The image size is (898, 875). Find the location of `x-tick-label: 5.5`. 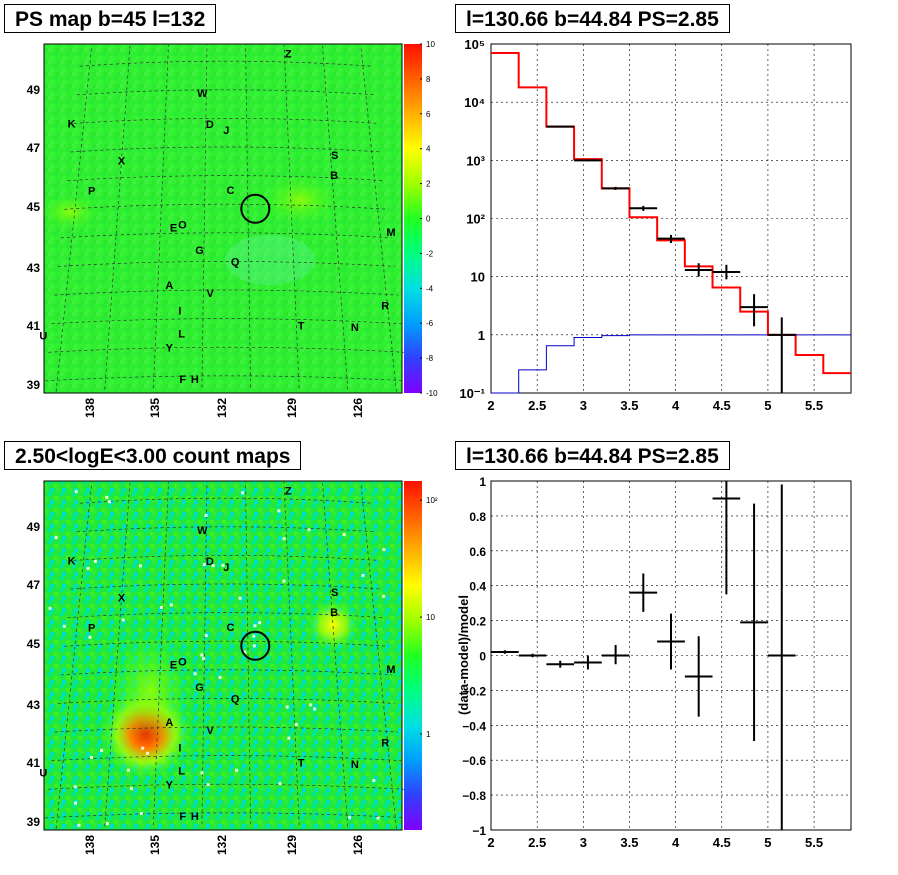

x-tick-label: 5.5 is located at coordinates (814, 842).